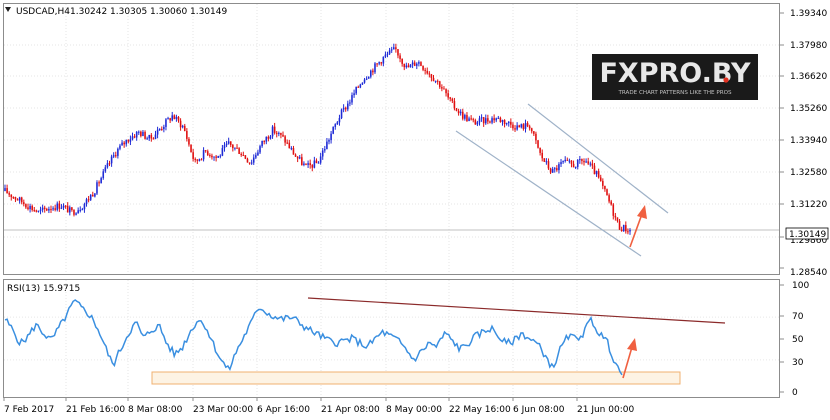 This screenshot has height=420, width=830. I want to click on rsi-trendline-segment, so click(516, 310).